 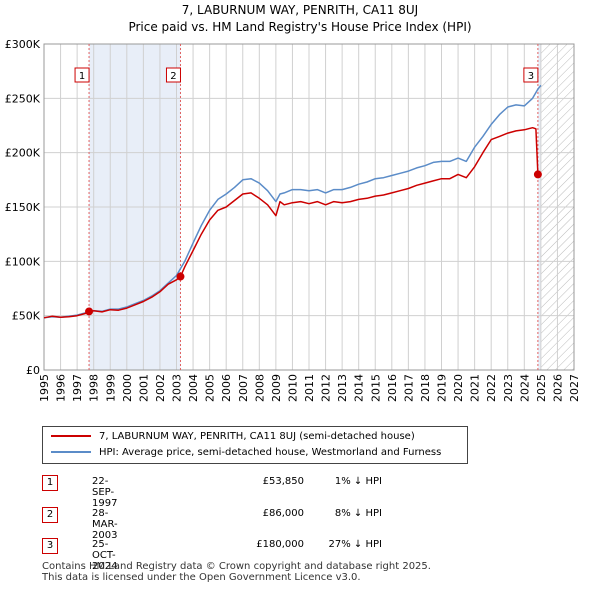 What do you see at coordinates (276, 388) in the screenshot?
I see `x-tick-label: 2009` at bounding box center [276, 388].